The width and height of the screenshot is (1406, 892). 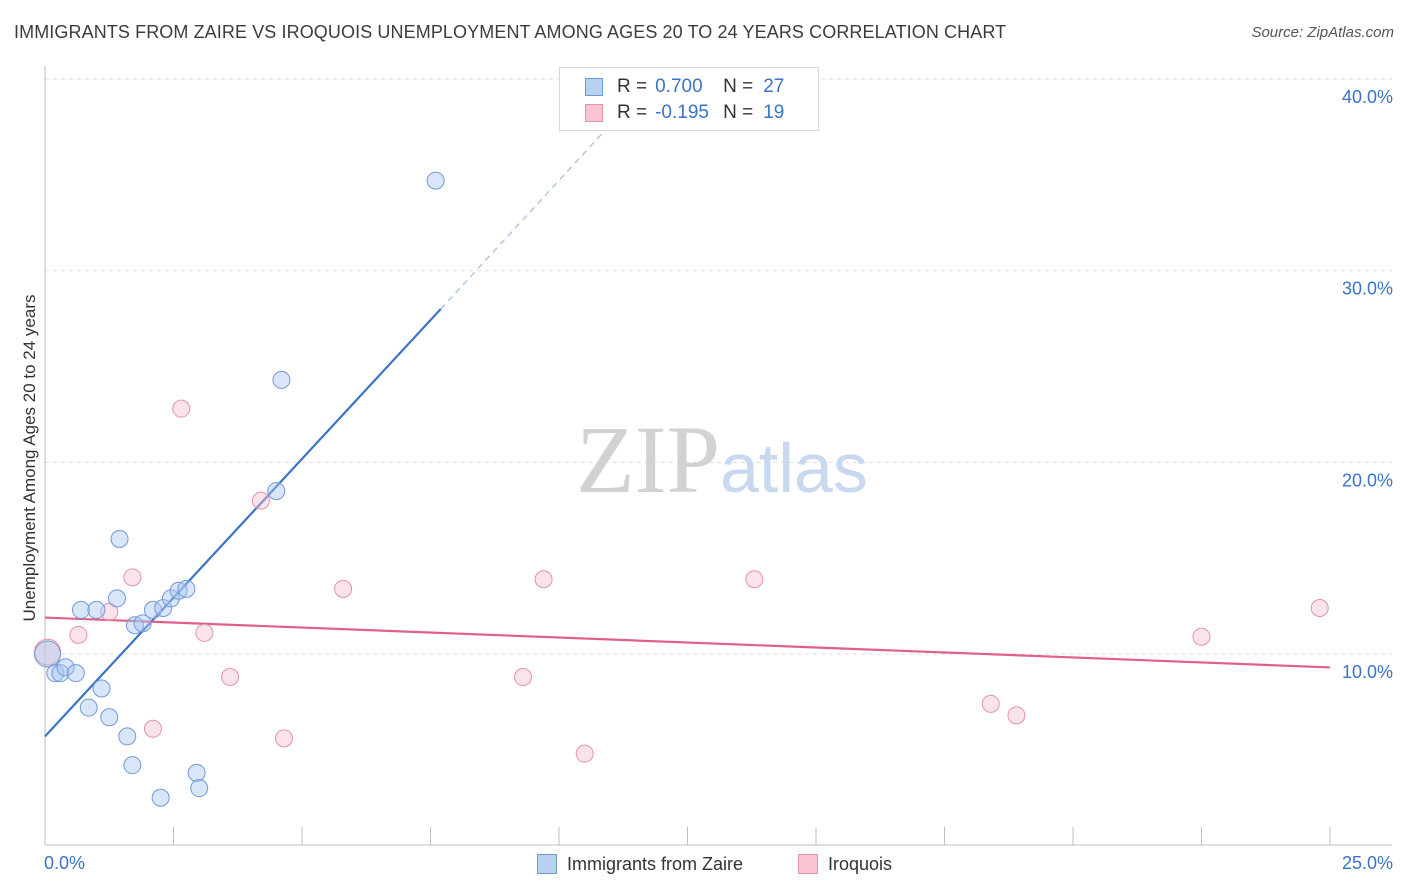 I want to click on bottom-legend-iroquois: Iroquois, so click(x=845, y=864).